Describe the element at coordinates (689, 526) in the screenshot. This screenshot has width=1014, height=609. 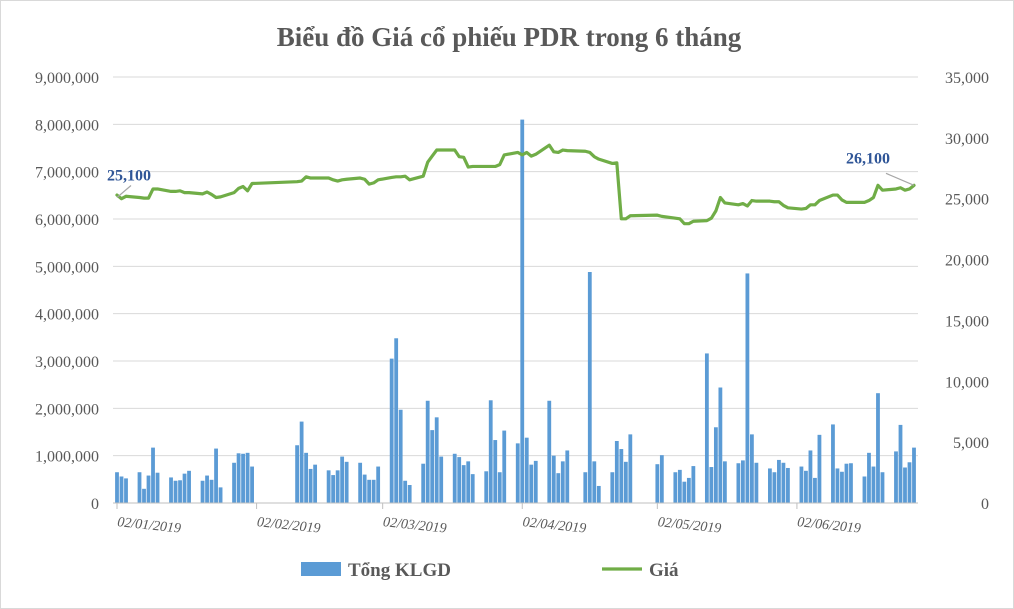
I see `x-tick-label: 02/05/2019` at that location.